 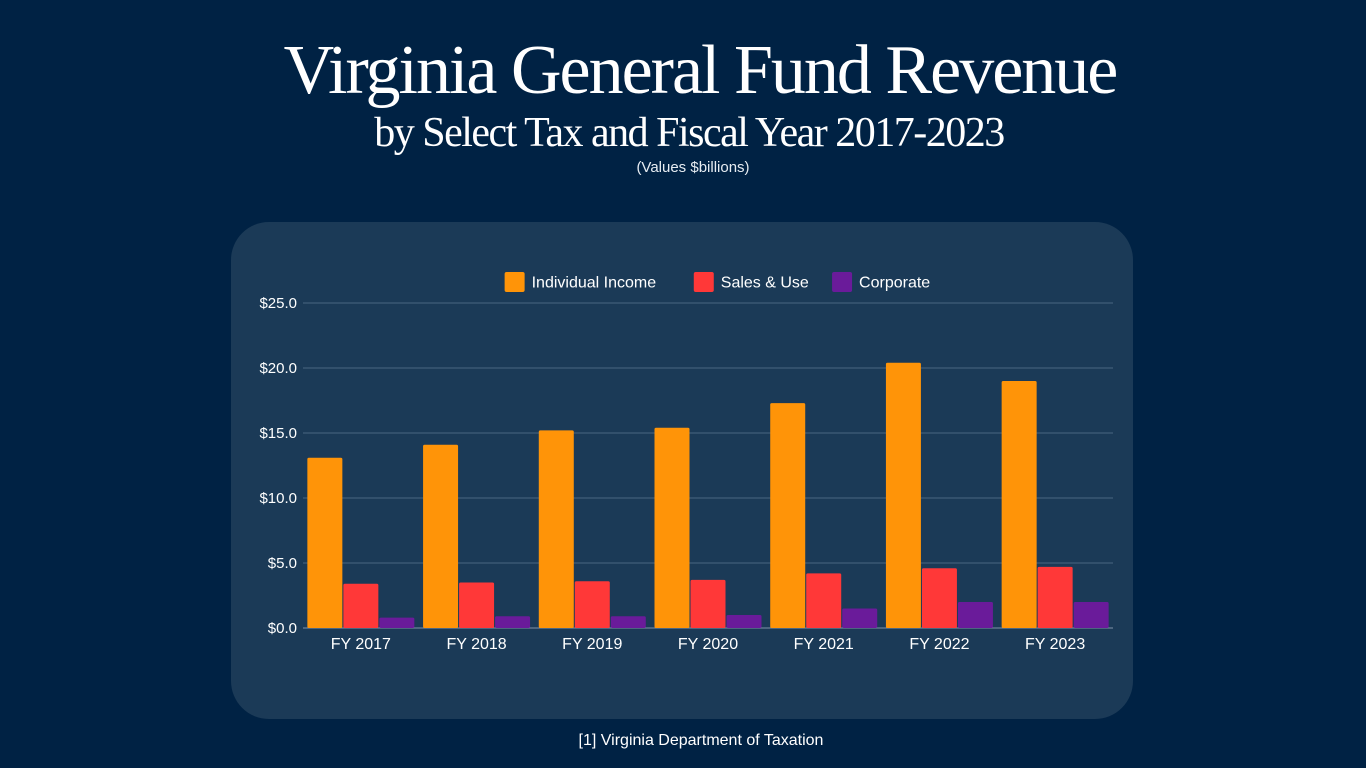 What do you see at coordinates (278, 498) in the screenshot?
I see `y-tick-label: $10.0` at bounding box center [278, 498].